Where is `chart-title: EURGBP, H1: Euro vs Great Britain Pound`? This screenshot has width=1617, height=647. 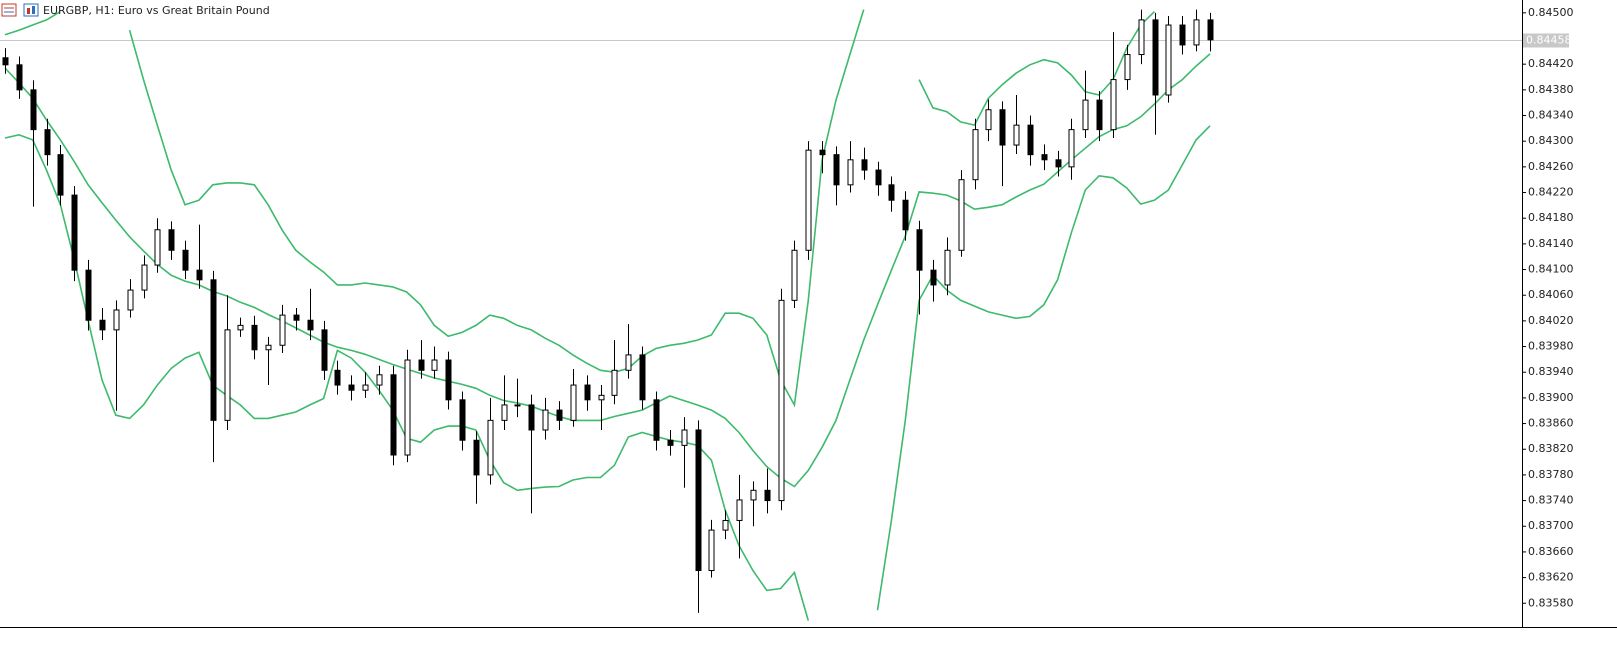 chart-title: EURGBP, H1: Euro vs Great Britain Pound is located at coordinates (156, 10).